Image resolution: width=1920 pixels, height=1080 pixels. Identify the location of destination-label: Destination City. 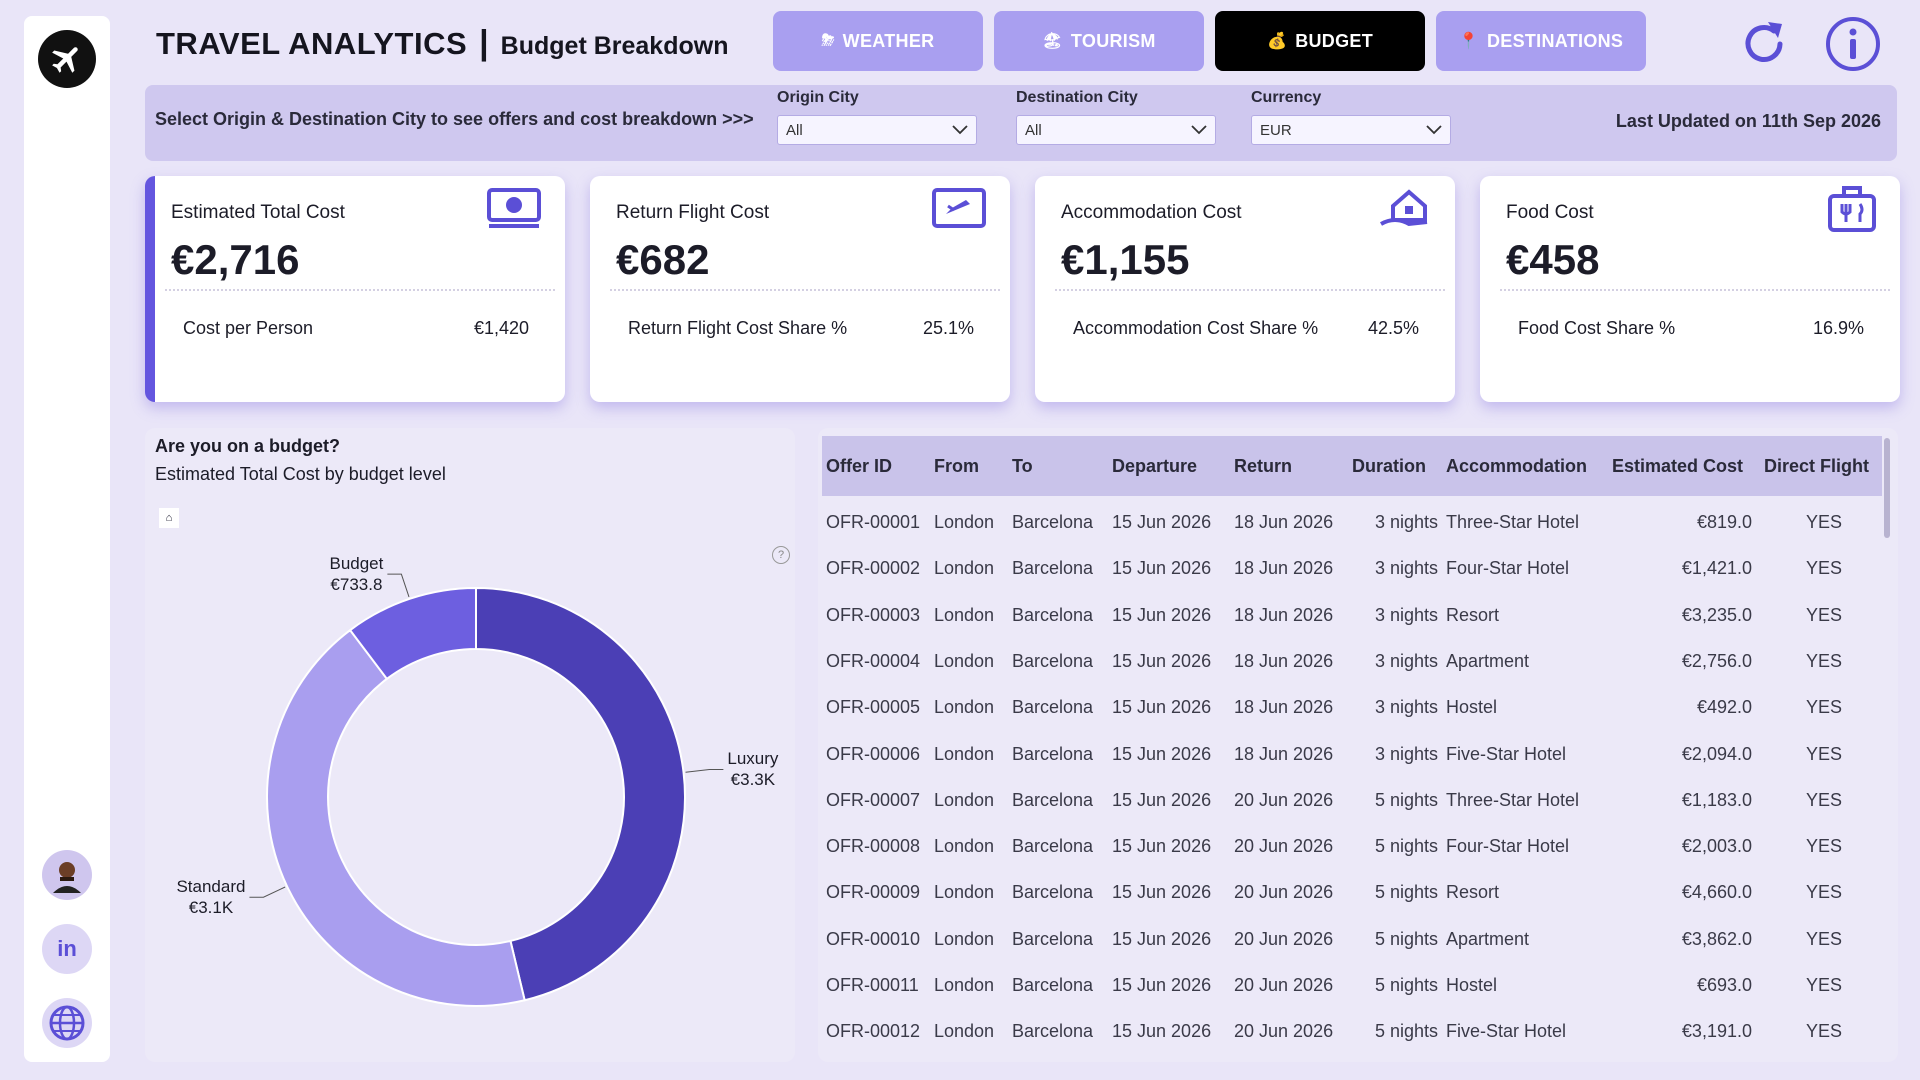
(1077, 97).